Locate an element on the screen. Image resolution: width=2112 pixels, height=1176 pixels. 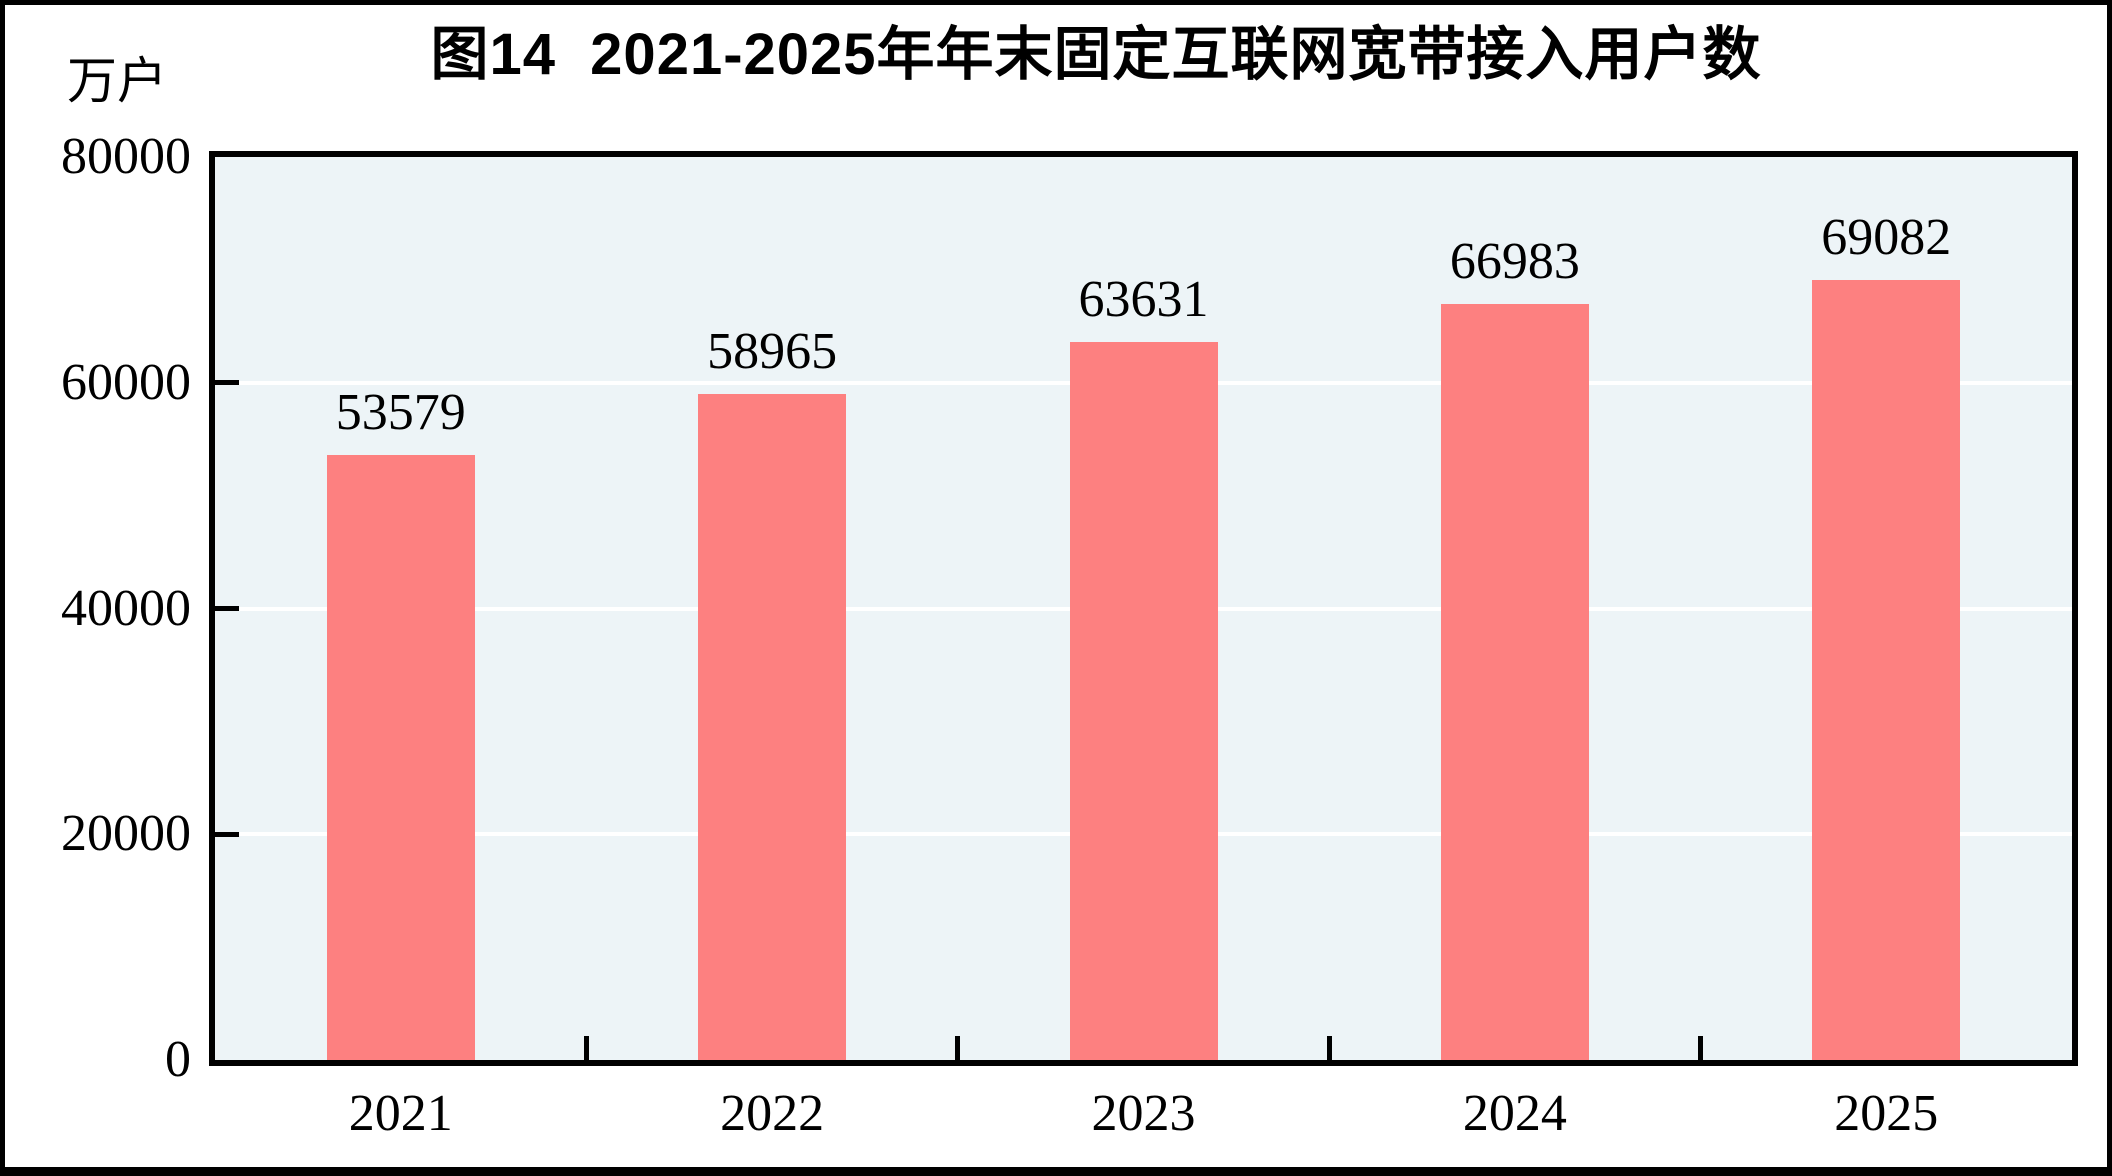
bar-2023 is located at coordinates (1143, 700).